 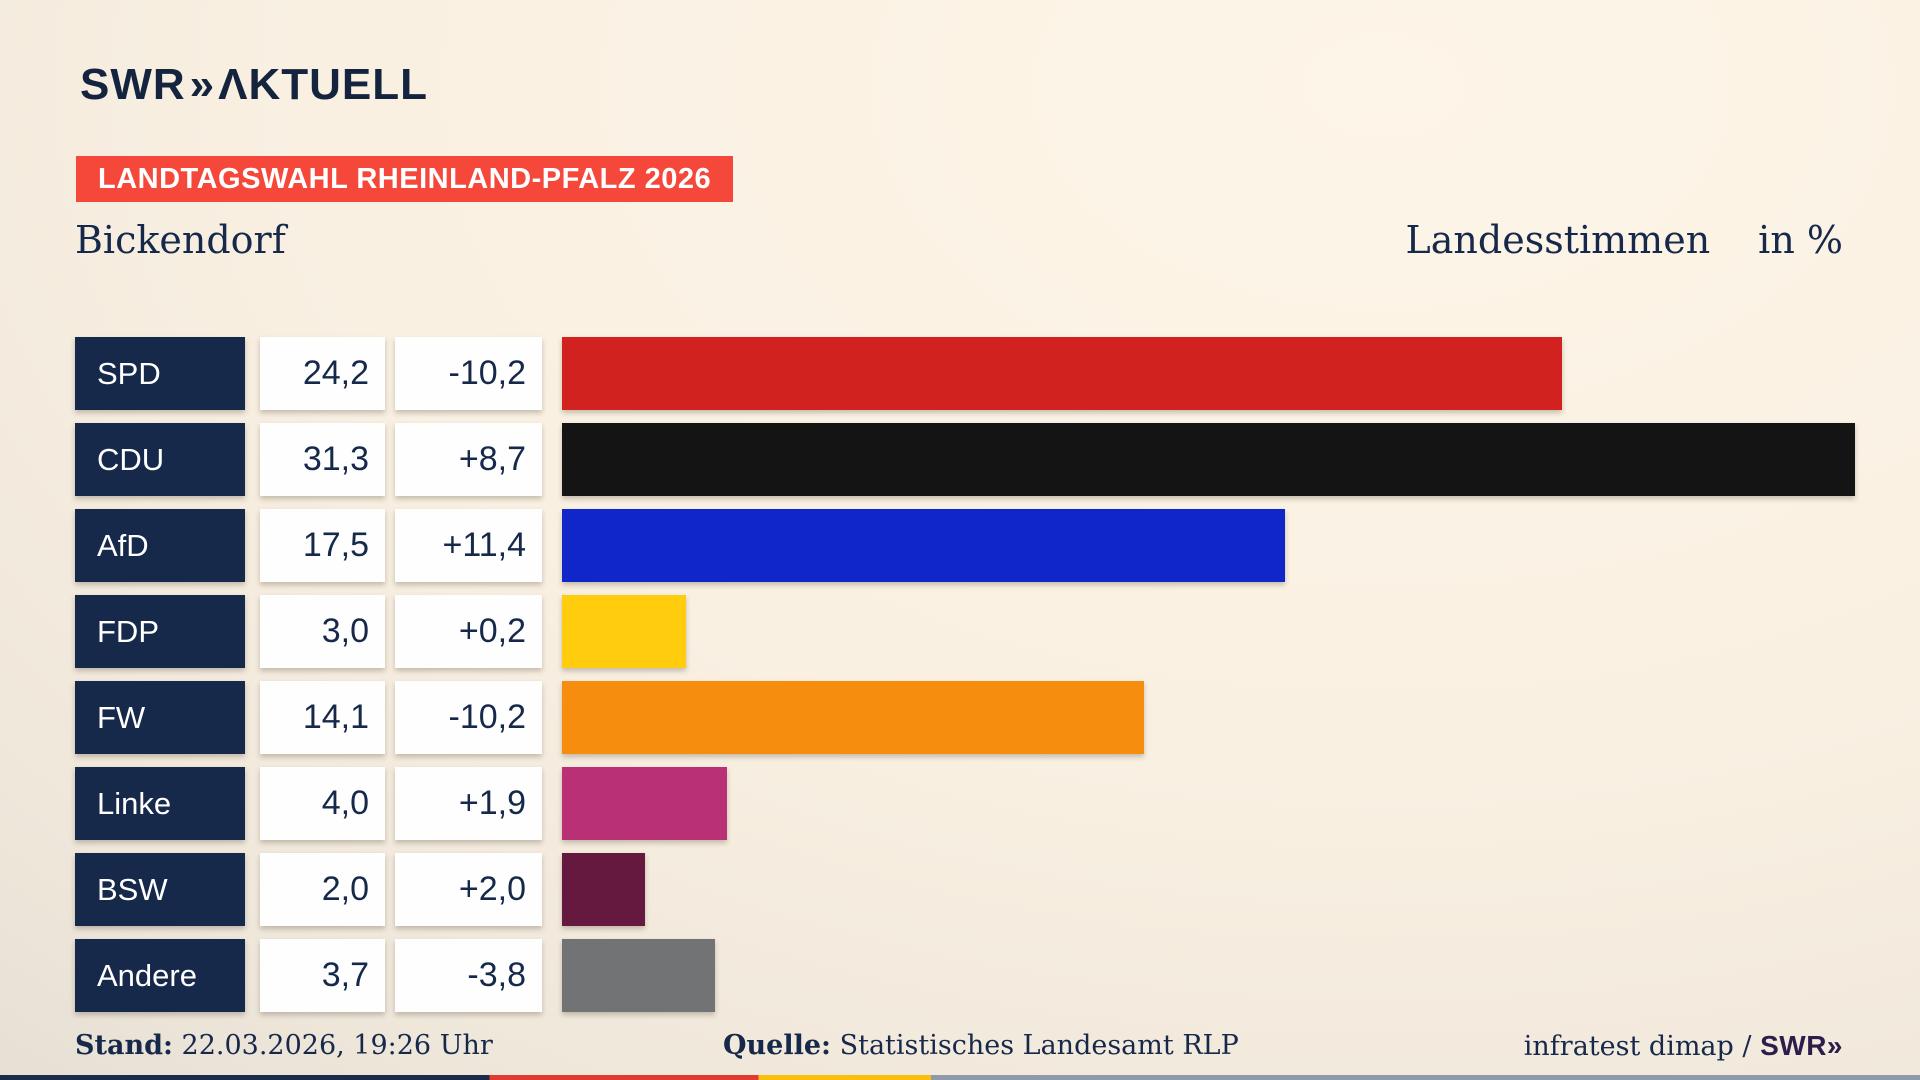 What do you see at coordinates (323, 84) in the screenshot?
I see `logo-aktuell-text: ΛKTUELL` at bounding box center [323, 84].